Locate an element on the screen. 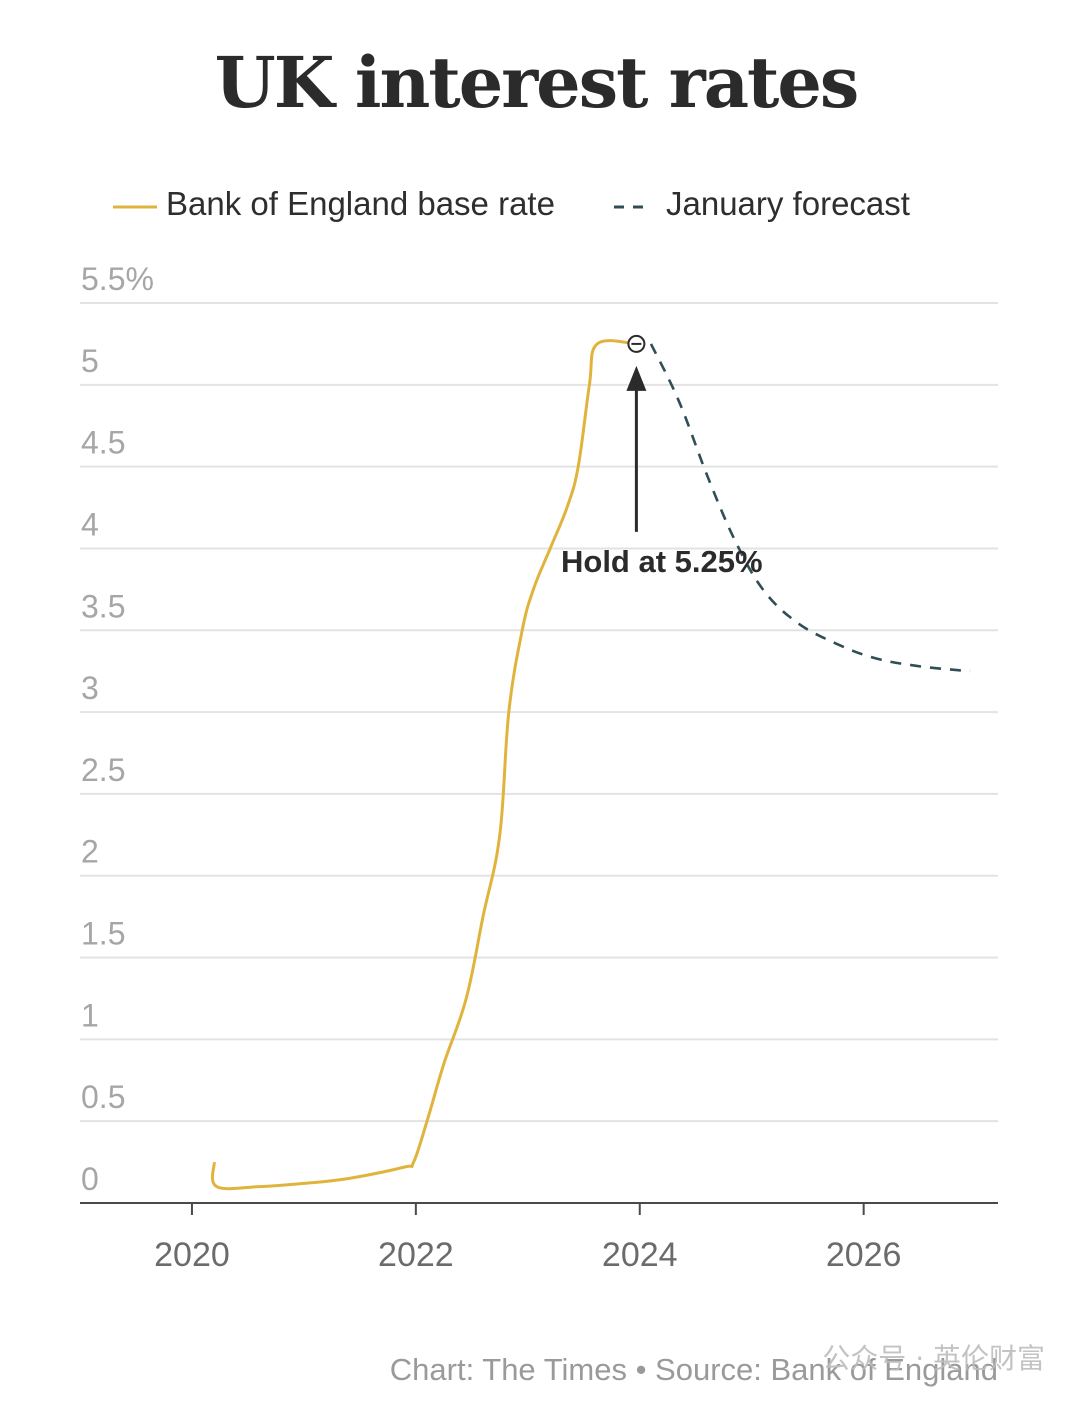 The image size is (1080, 1403). y-tick-label: 2 is located at coordinates (90, 852).